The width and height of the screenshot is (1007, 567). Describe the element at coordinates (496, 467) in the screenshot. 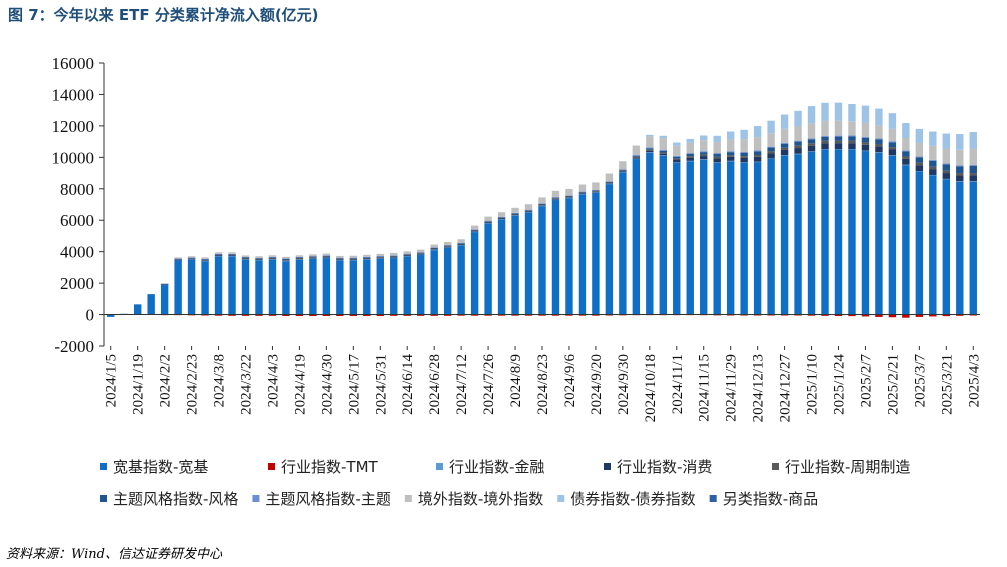

I see `legend-label: 行业指数-金融` at that location.